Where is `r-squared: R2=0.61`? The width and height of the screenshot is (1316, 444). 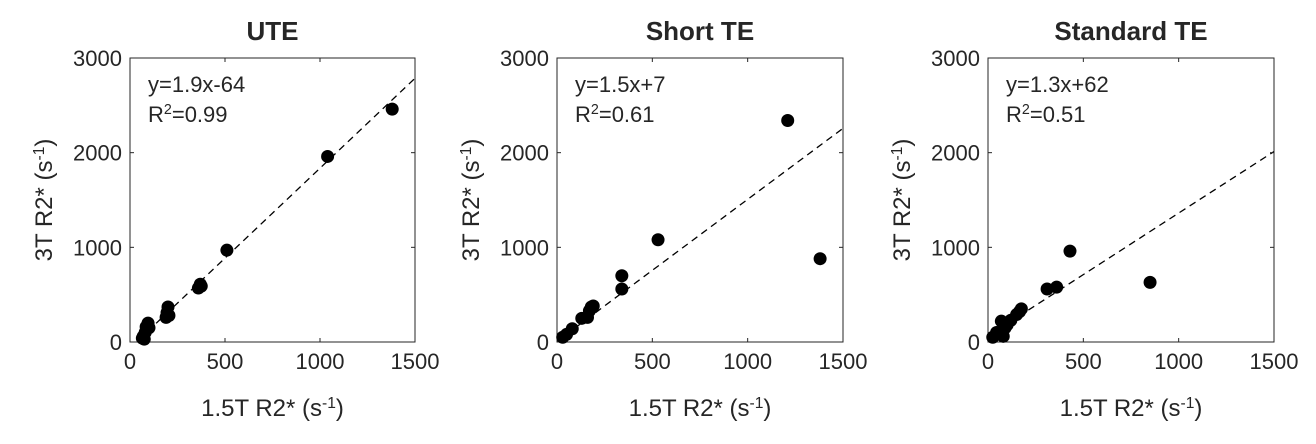 r-squared: R2=0.61 is located at coordinates (615, 114).